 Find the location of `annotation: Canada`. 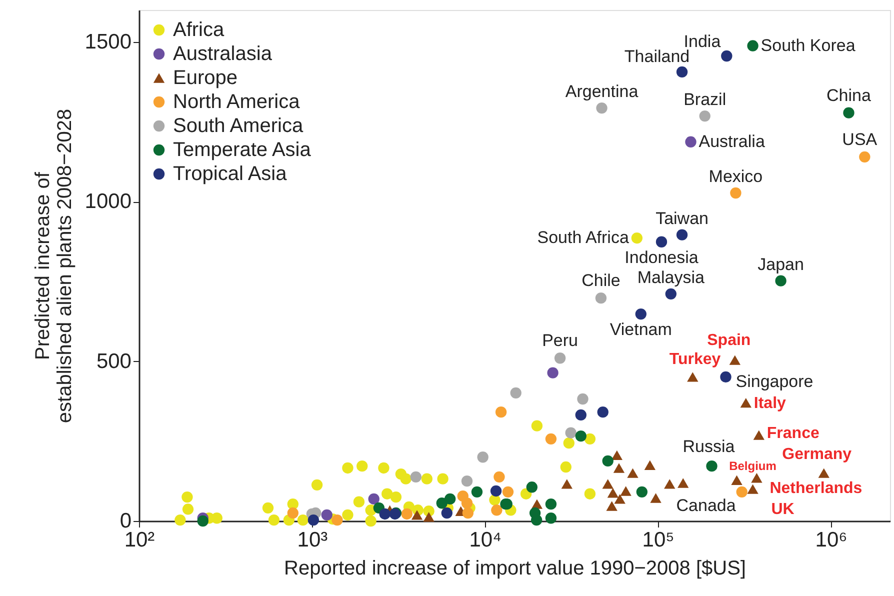

annotation: Canada is located at coordinates (706, 505).